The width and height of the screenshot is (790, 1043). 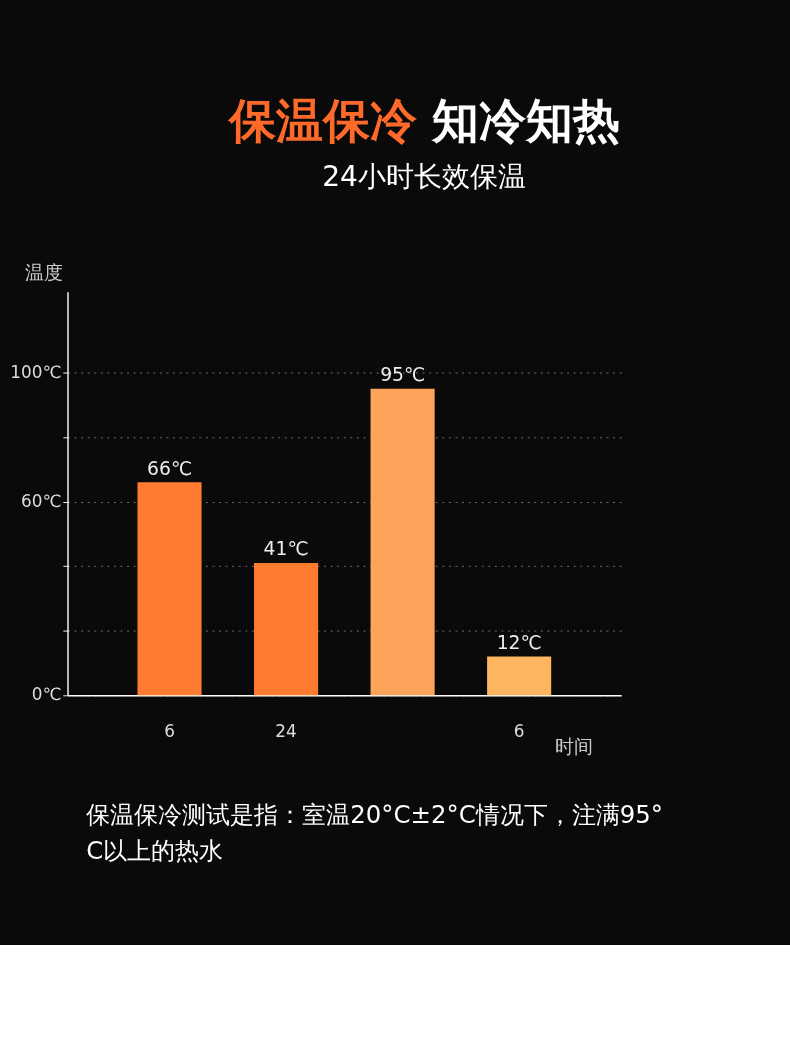 What do you see at coordinates (169, 468) in the screenshot?
I see `data-label: 66℃` at bounding box center [169, 468].